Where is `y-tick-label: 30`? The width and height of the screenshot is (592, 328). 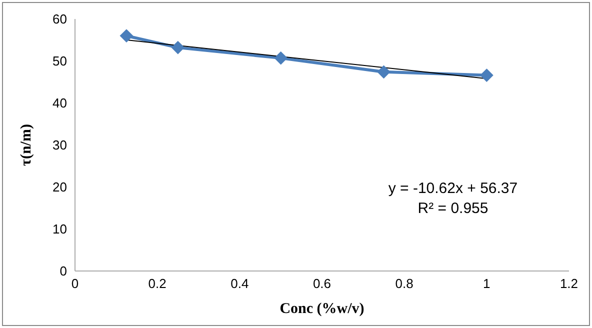
y-tick-label: 30 is located at coordinates (59, 145).